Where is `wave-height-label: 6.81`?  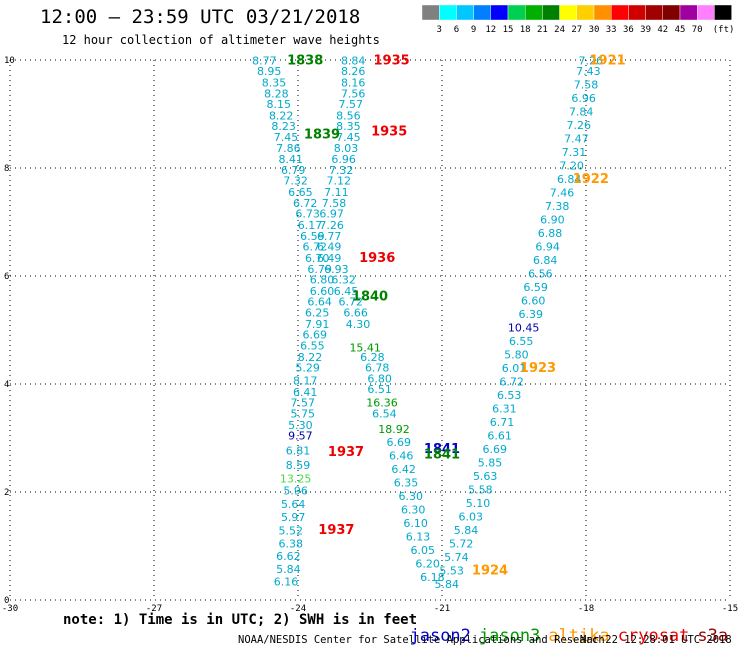
wave-height-label: 6.81 is located at coordinates (298, 451).